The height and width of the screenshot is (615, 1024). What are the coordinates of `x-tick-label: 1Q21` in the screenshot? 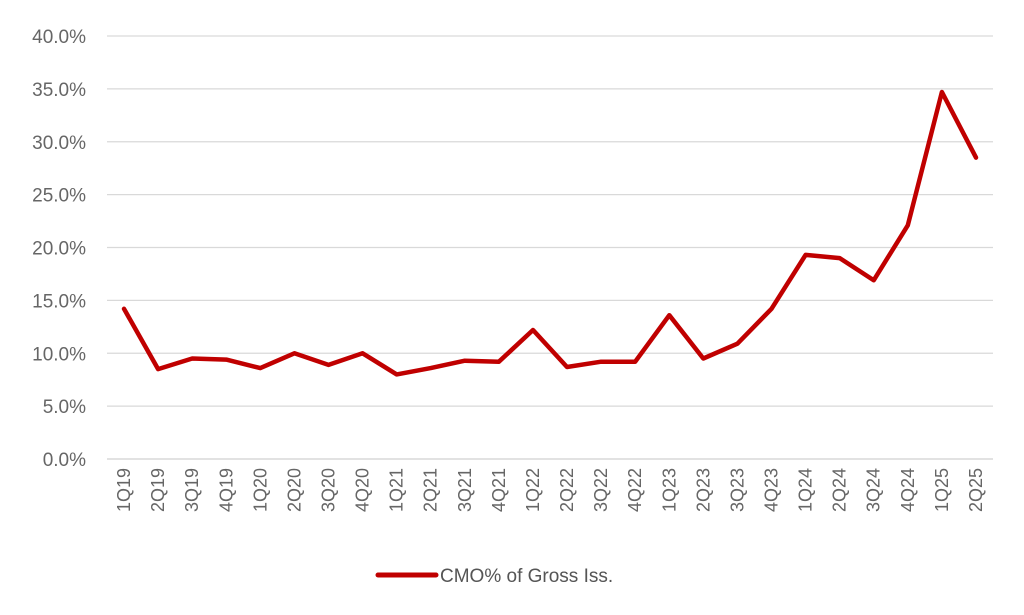 It's located at (397, 490).